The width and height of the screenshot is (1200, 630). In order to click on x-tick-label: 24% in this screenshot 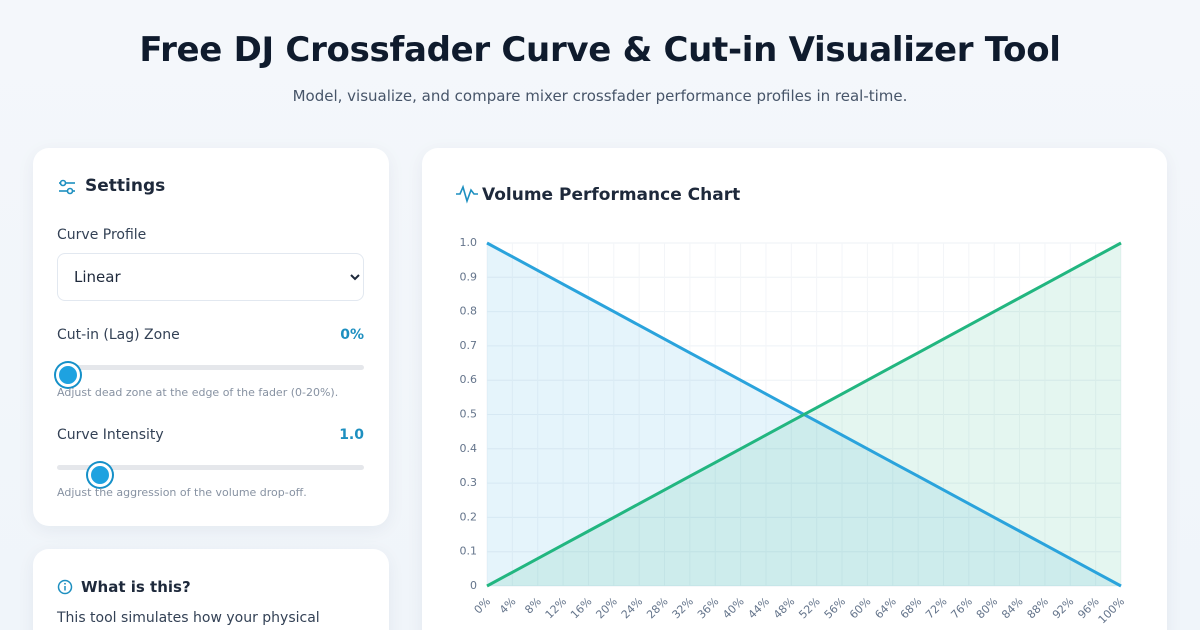, I will do `click(632, 608)`.